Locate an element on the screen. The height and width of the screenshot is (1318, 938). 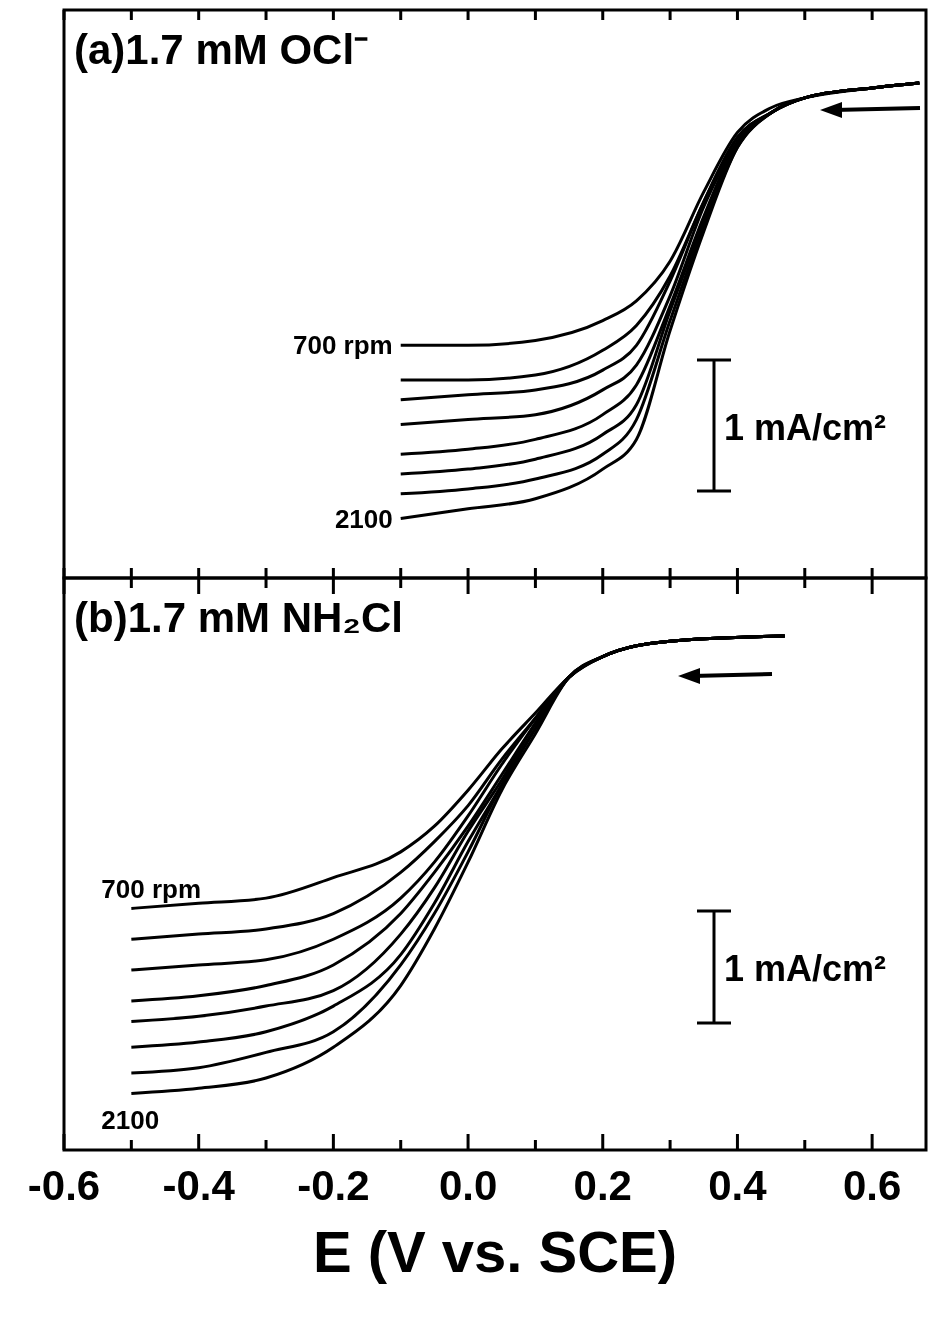
chart-title: (b)1.7 mM NH₂Cl is located at coordinates (239, 617).